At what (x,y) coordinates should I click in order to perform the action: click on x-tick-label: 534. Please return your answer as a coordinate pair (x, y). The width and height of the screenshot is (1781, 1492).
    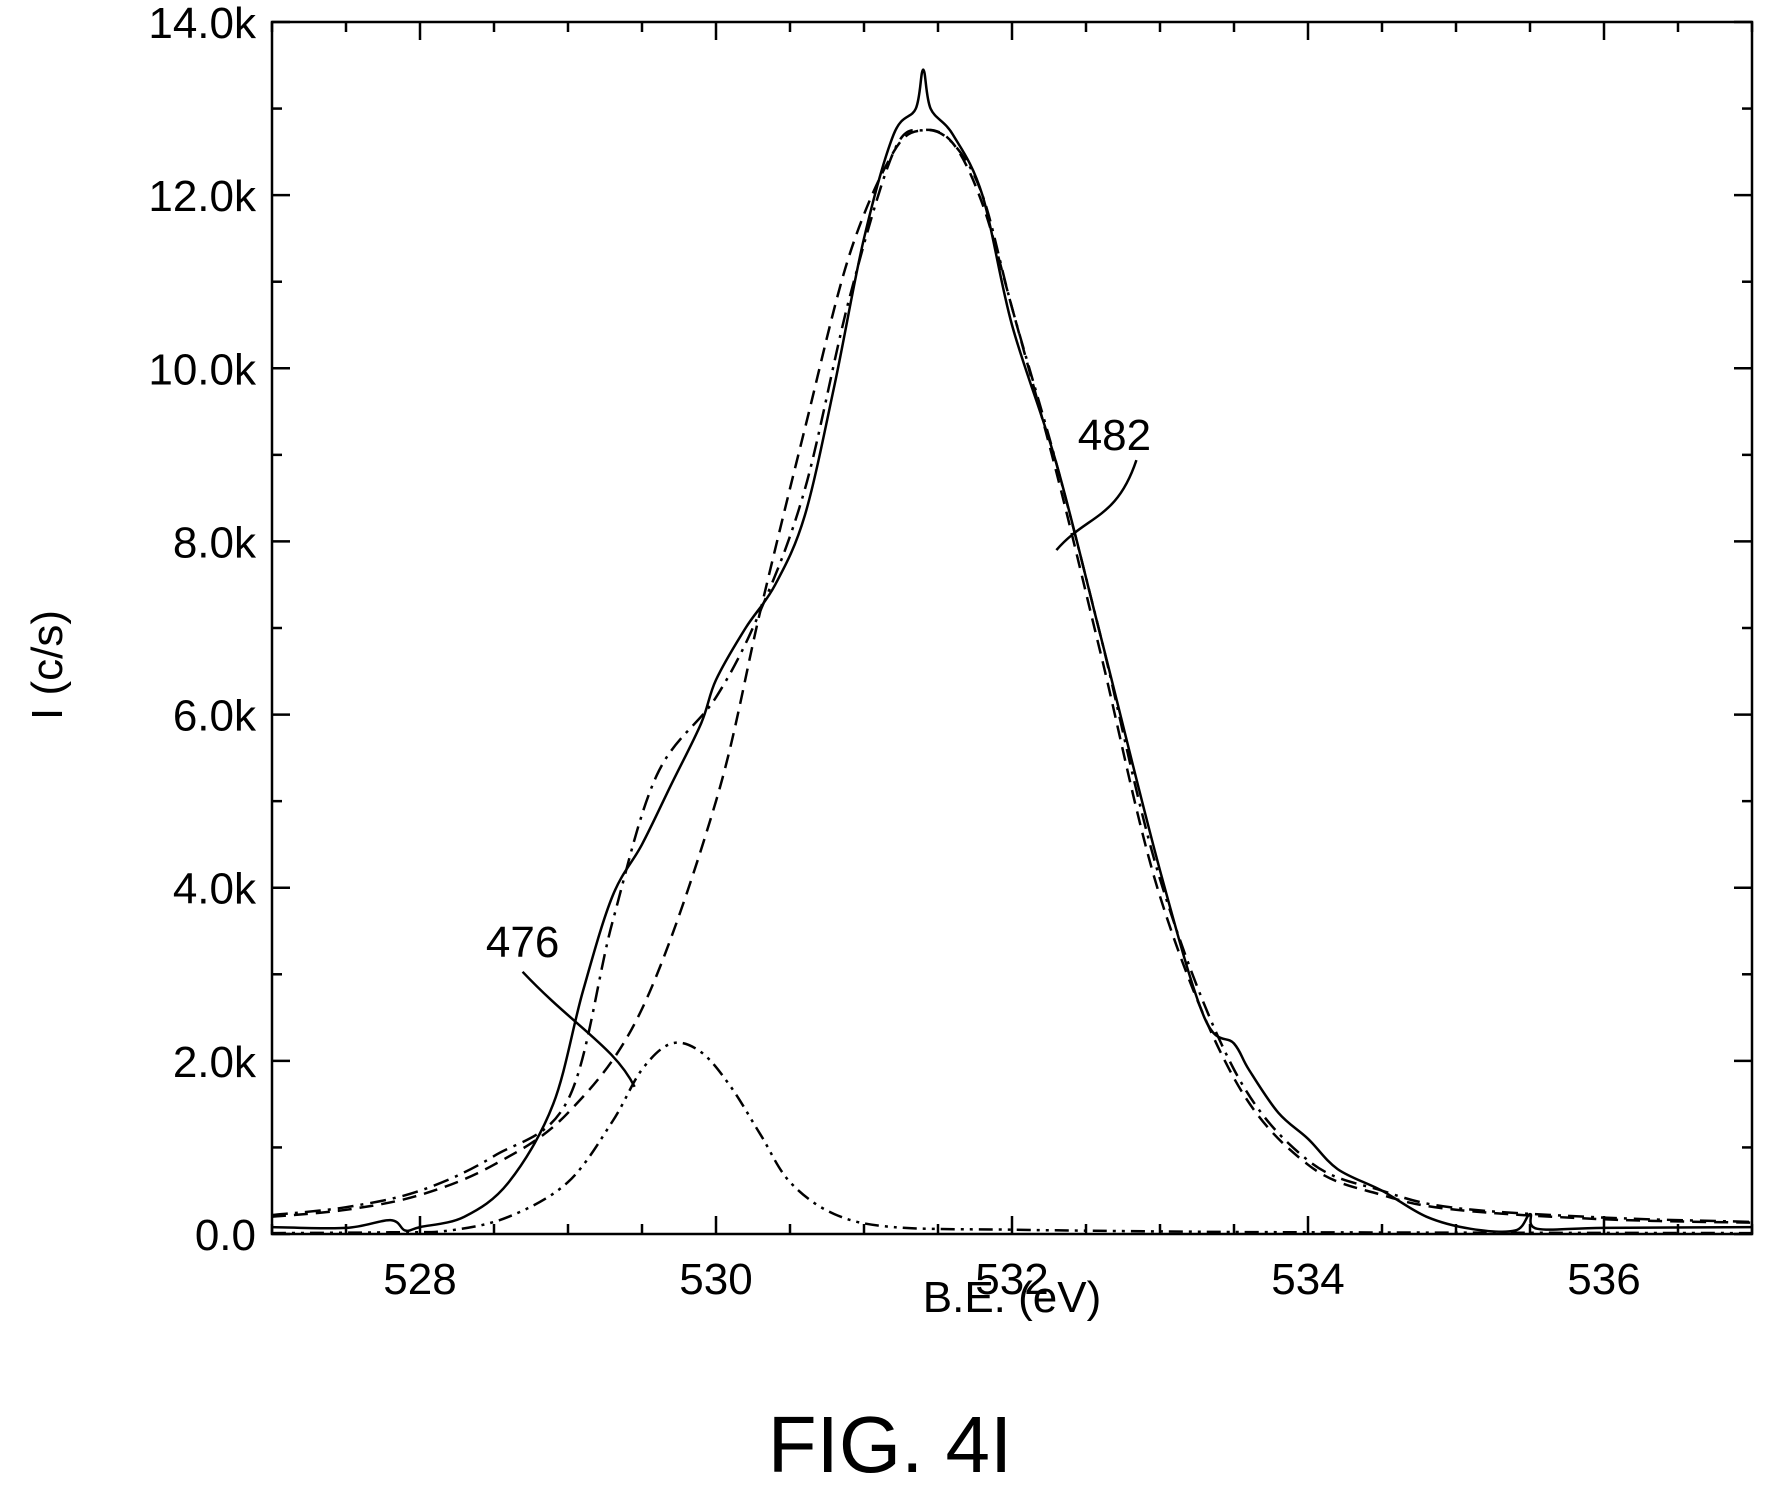
    Looking at the image, I should click on (1307, 1279).